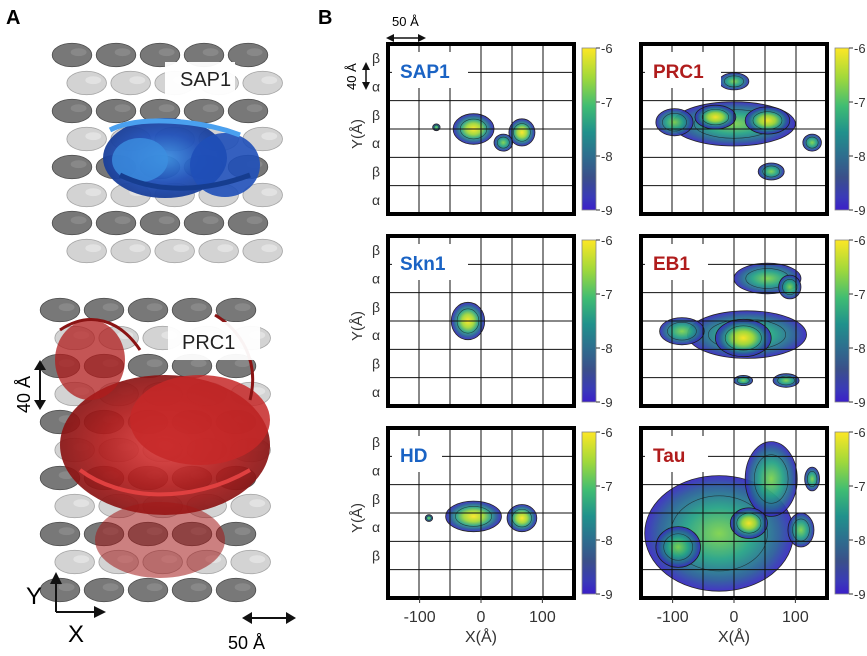 This screenshot has height=656, width=867. What do you see at coordinates (413, 456) in the screenshot?
I see `map-name-hd: HD` at bounding box center [413, 456].